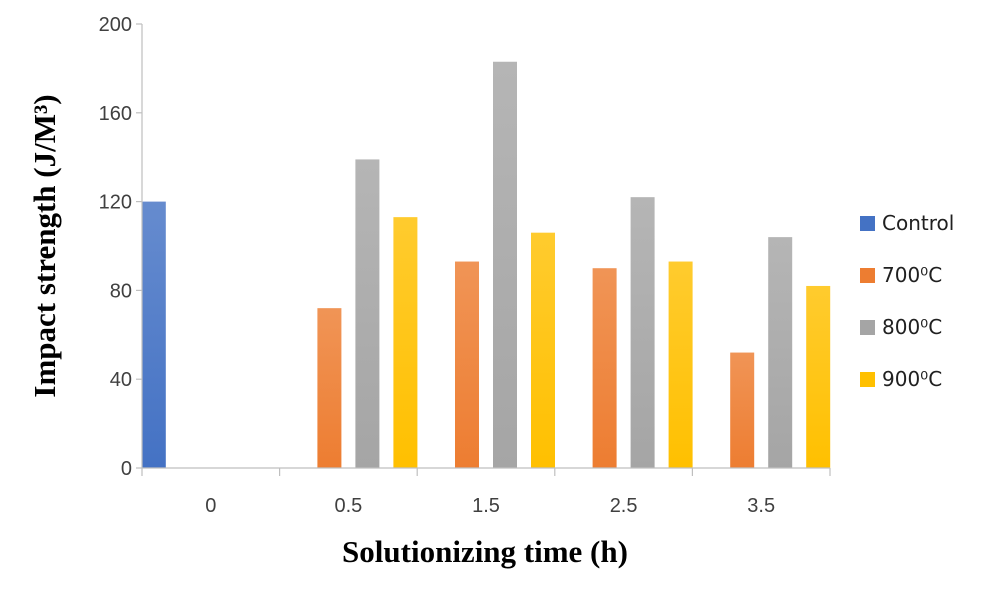 Image resolution: width=1000 pixels, height=597 pixels. I want to click on y-axis-title: Impact strength (J/M³), so click(44, 245).